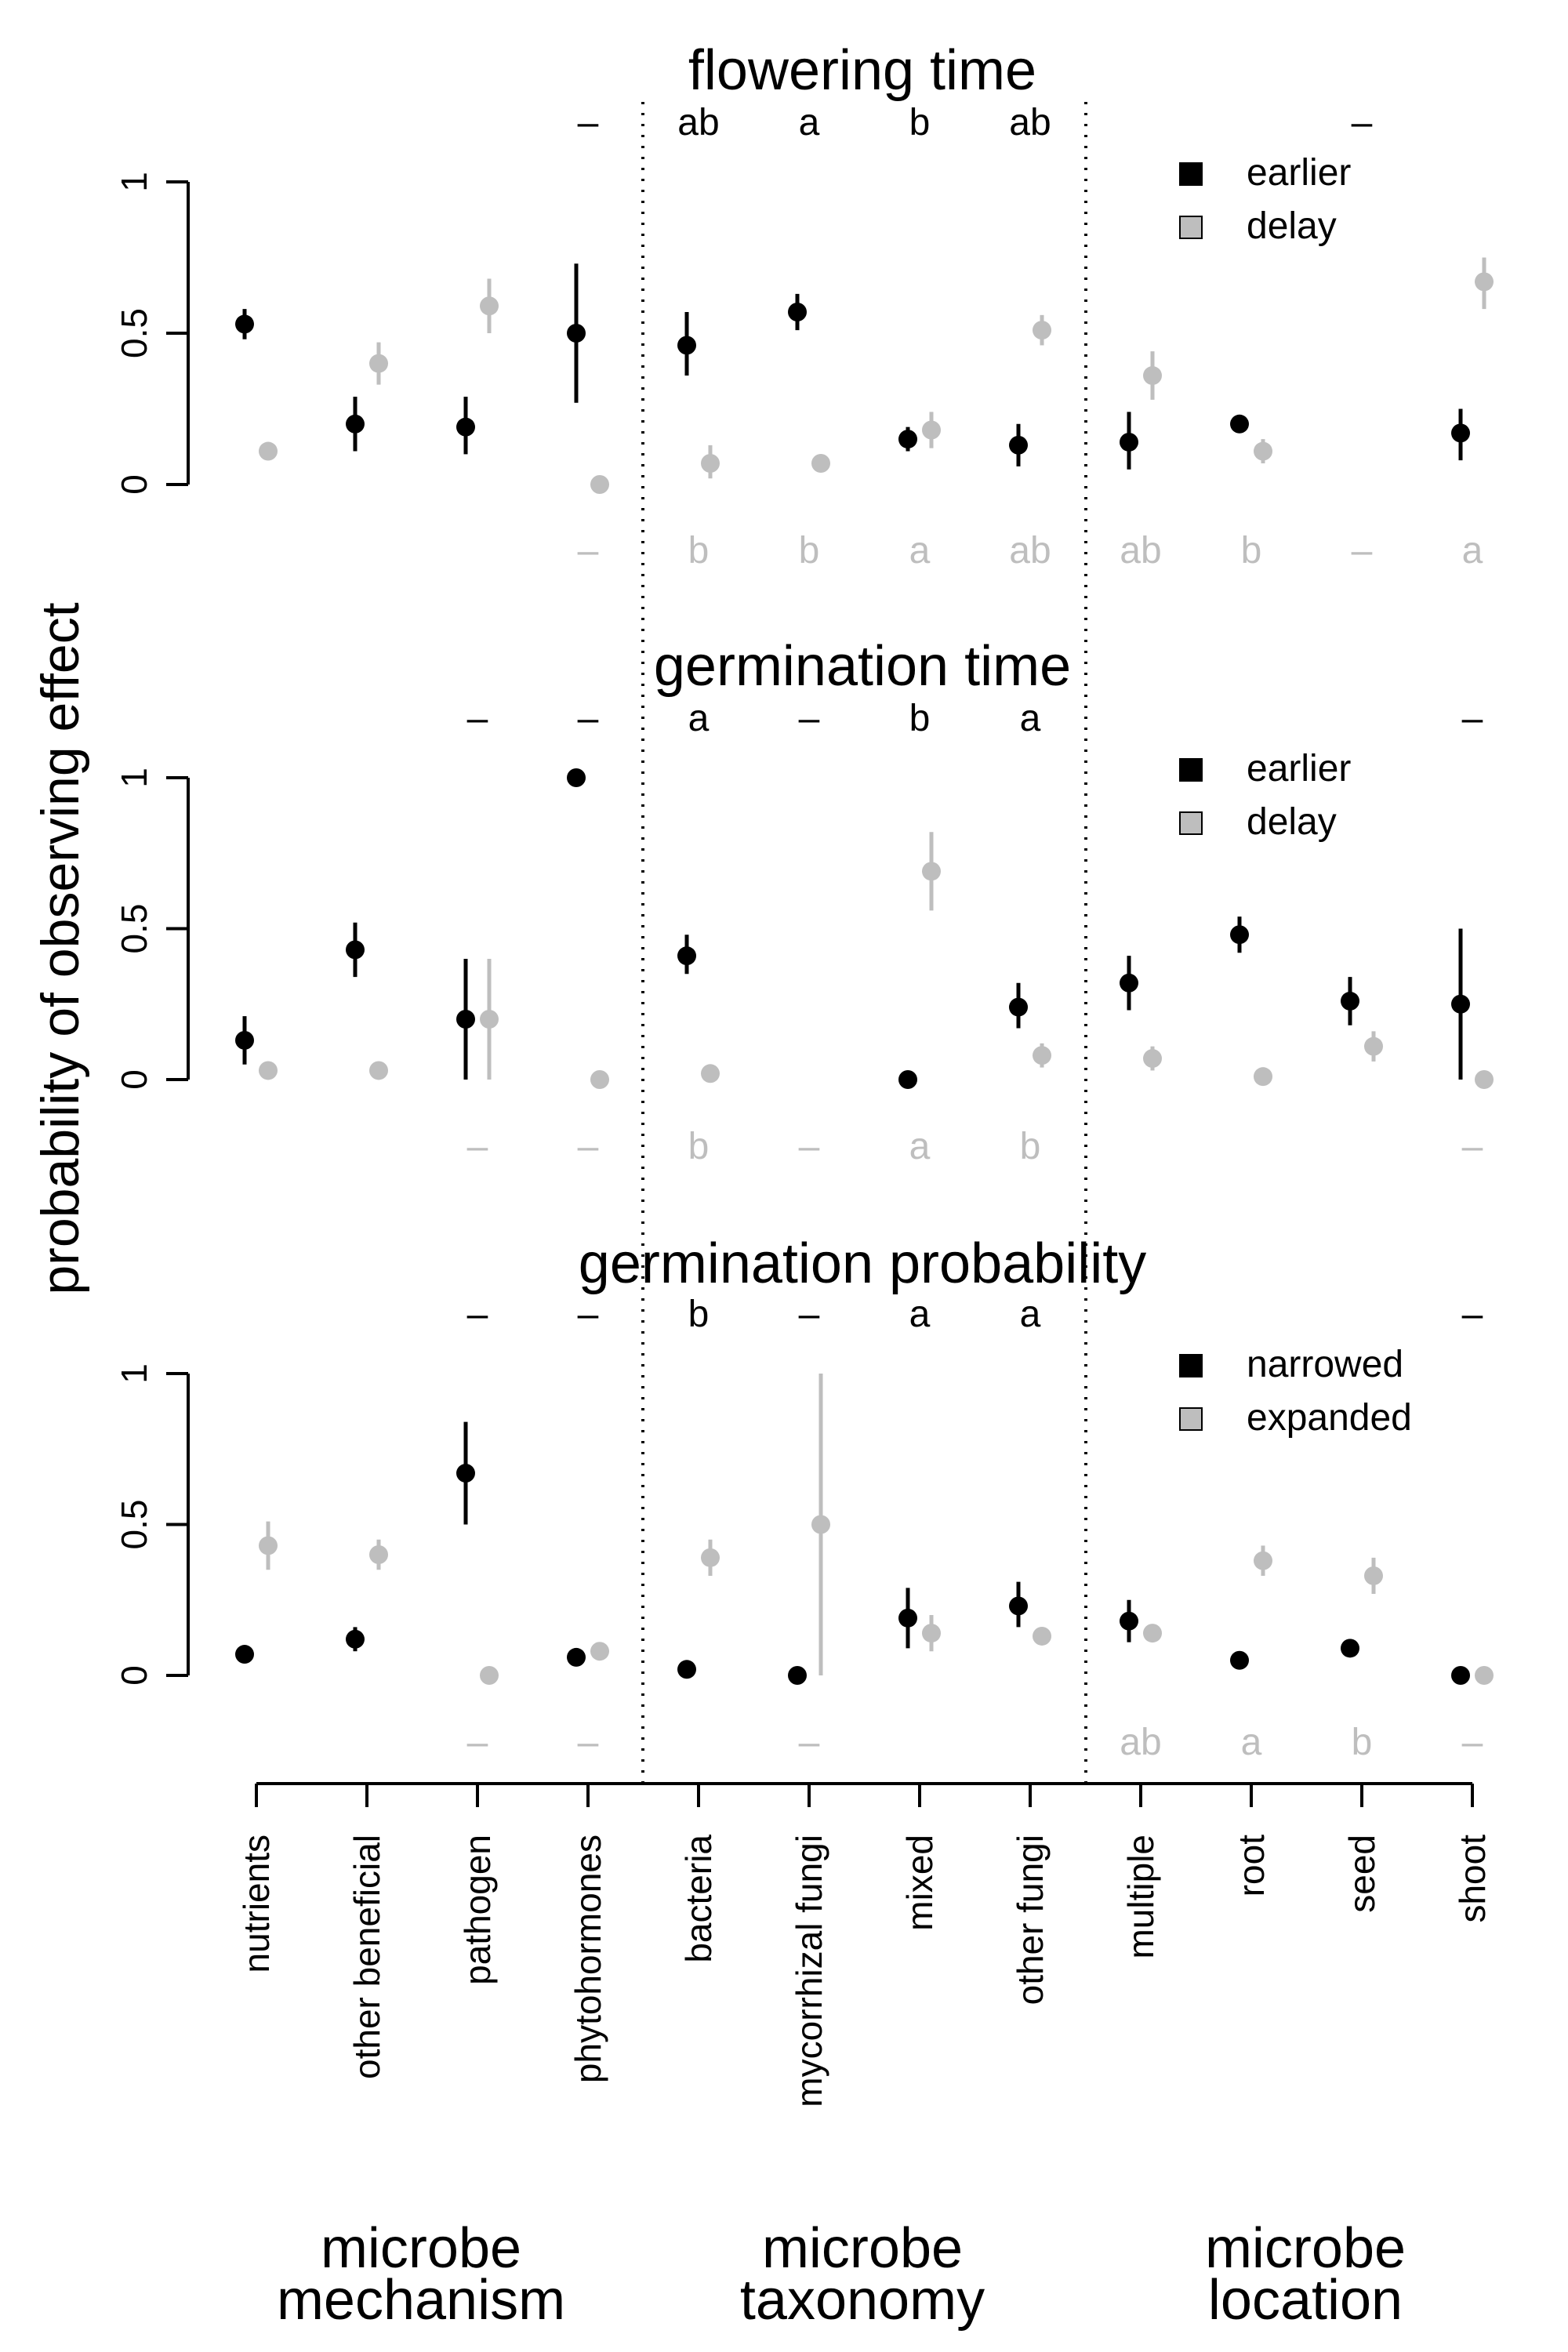 This screenshot has height=2352, width=1568. Describe the element at coordinates (134, 929) in the screenshot. I see `y-tick-label: 0.5` at that location.